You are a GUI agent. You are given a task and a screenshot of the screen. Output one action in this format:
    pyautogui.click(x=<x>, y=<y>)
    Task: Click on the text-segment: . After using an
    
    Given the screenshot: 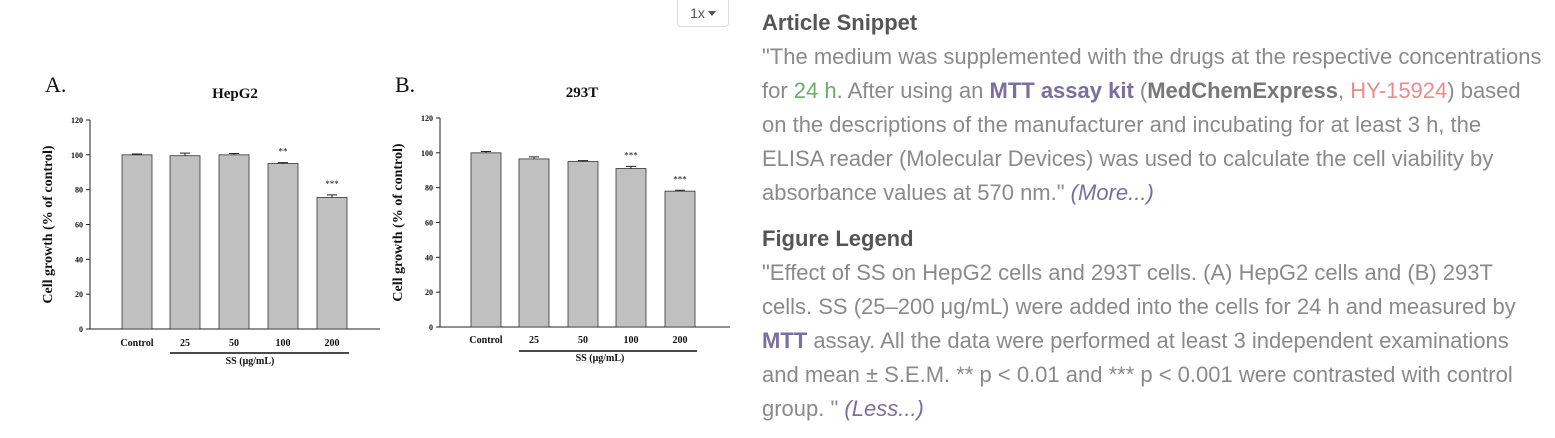 What is the action you would take?
    pyautogui.click(x=913, y=90)
    